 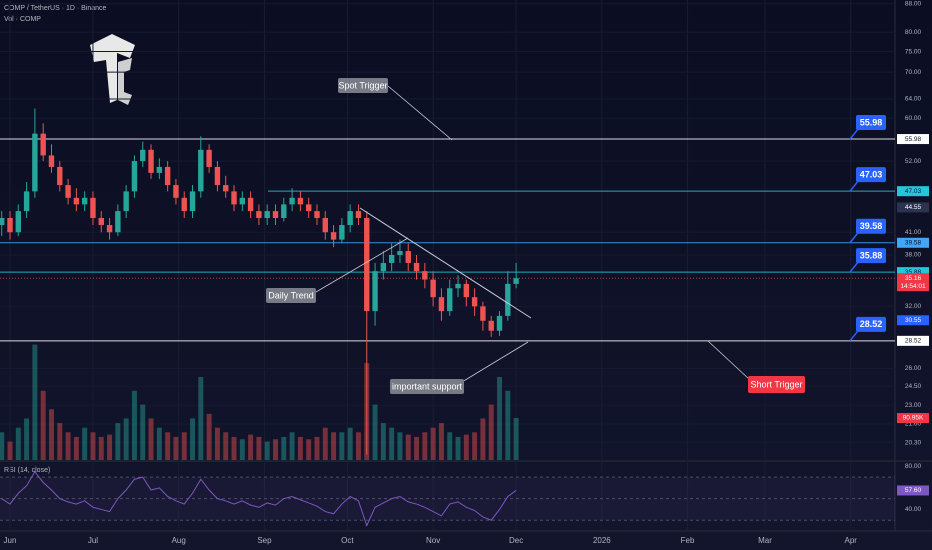 What do you see at coordinates (55, 8) in the screenshot?
I see `symbol-title: COMP / TetherUS · 1D · Binance` at bounding box center [55, 8].